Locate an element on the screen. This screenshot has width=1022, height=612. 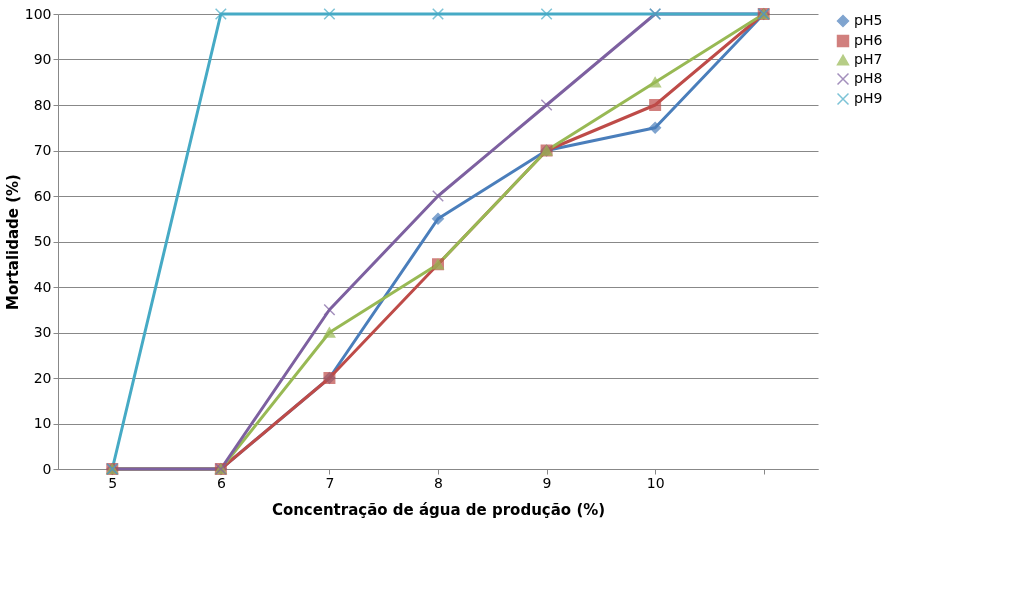
x-axis-title: Concentração de água de produção (%) is located at coordinates (438, 509).